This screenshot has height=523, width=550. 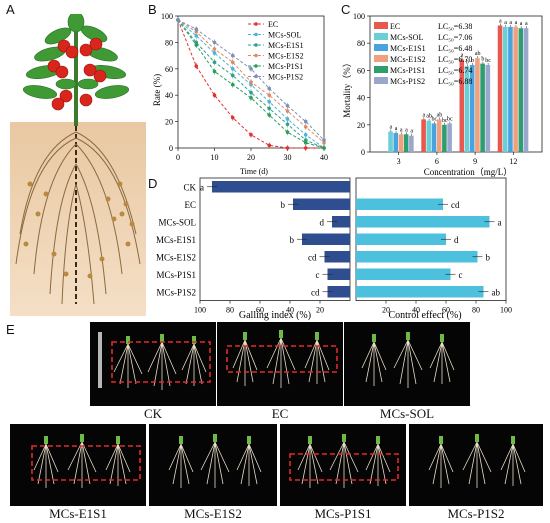 I want to click on chart-d-galling-letter: c, so click(x=318, y=275).